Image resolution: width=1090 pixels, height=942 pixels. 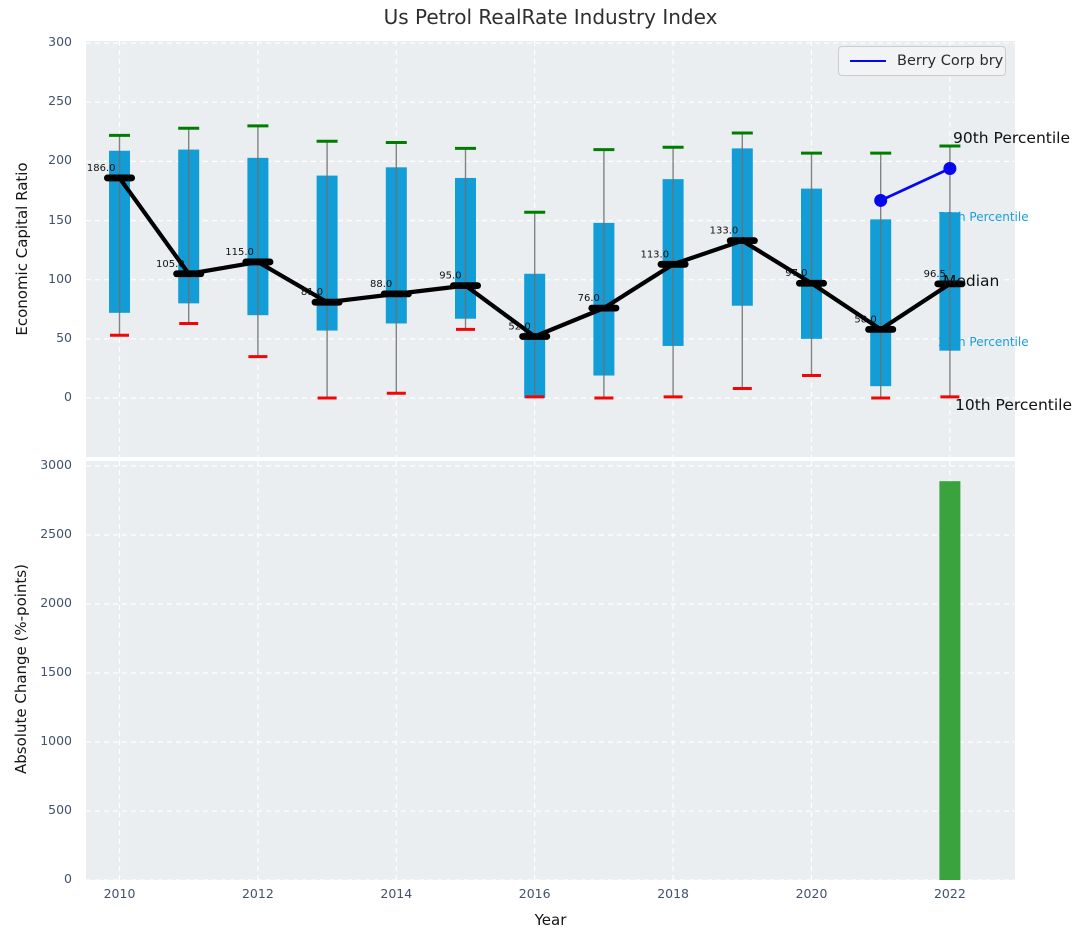 What do you see at coordinates (258, 241) in the screenshot?
I see `candle-2012` at bounding box center [258, 241].